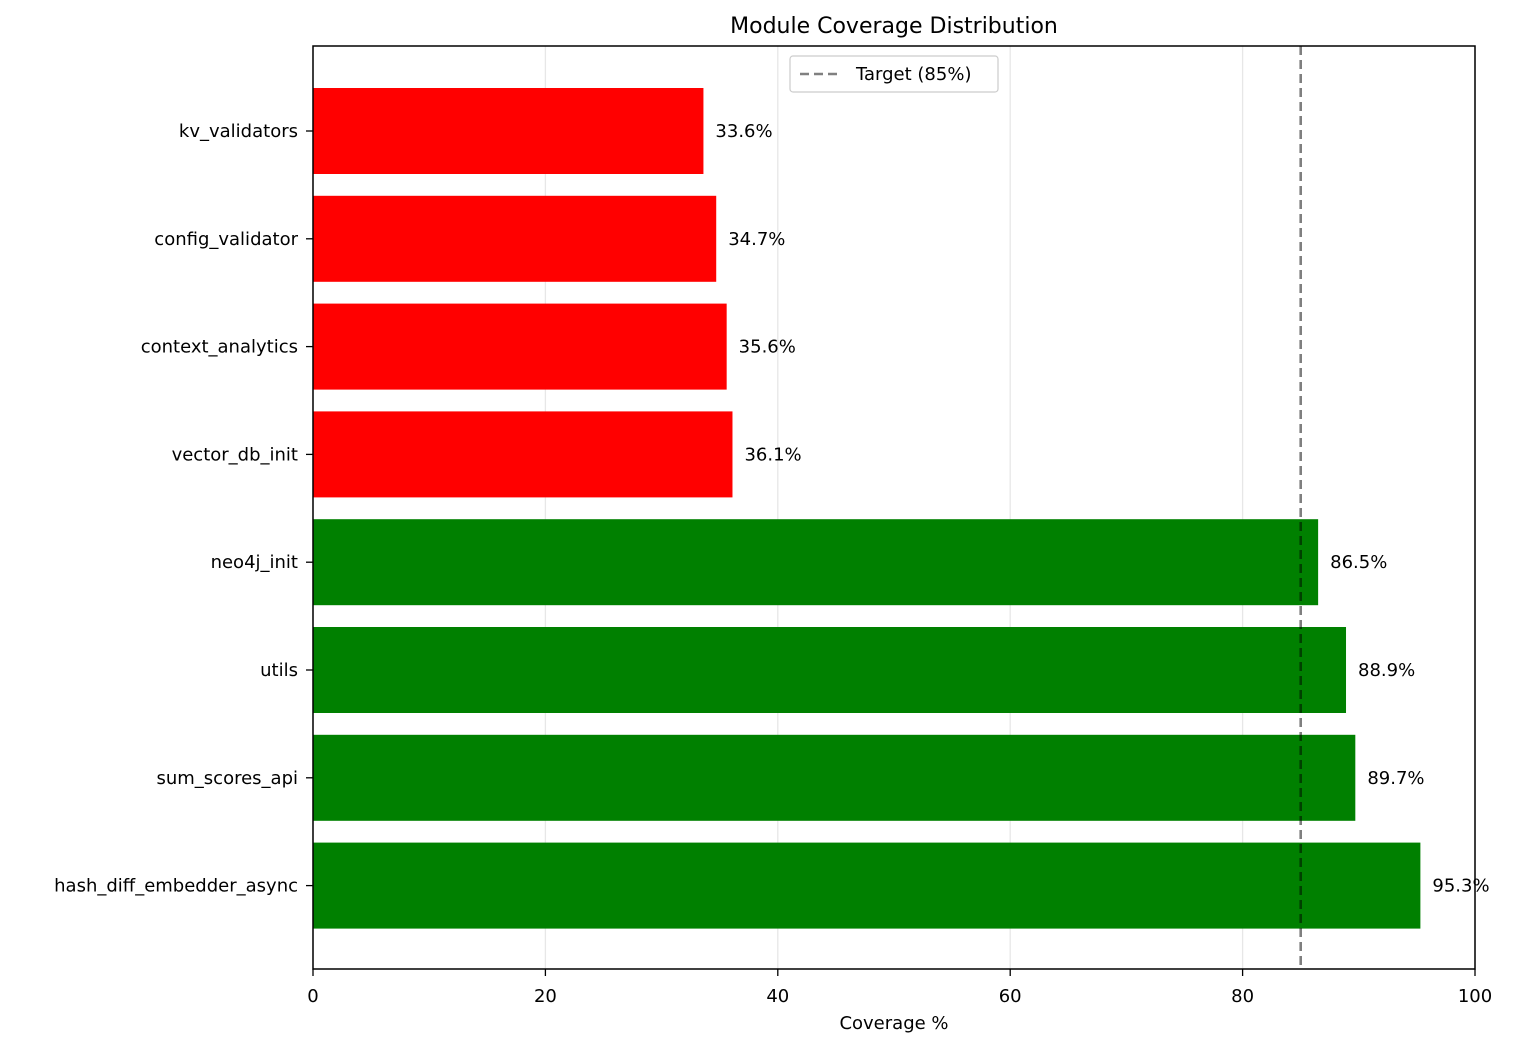 This screenshot has height=1048, width=1514. Describe the element at coordinates (772, 454) in the screenshot. I see `data-label: 36.1%` at that location.